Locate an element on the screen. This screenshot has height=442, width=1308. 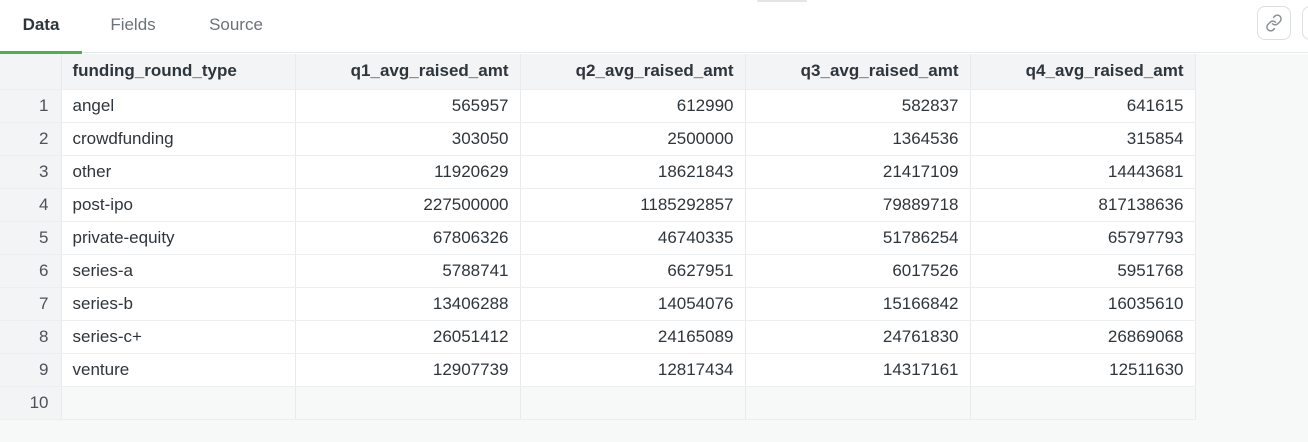
row-number: 5 is located at coordinates (31, 238).